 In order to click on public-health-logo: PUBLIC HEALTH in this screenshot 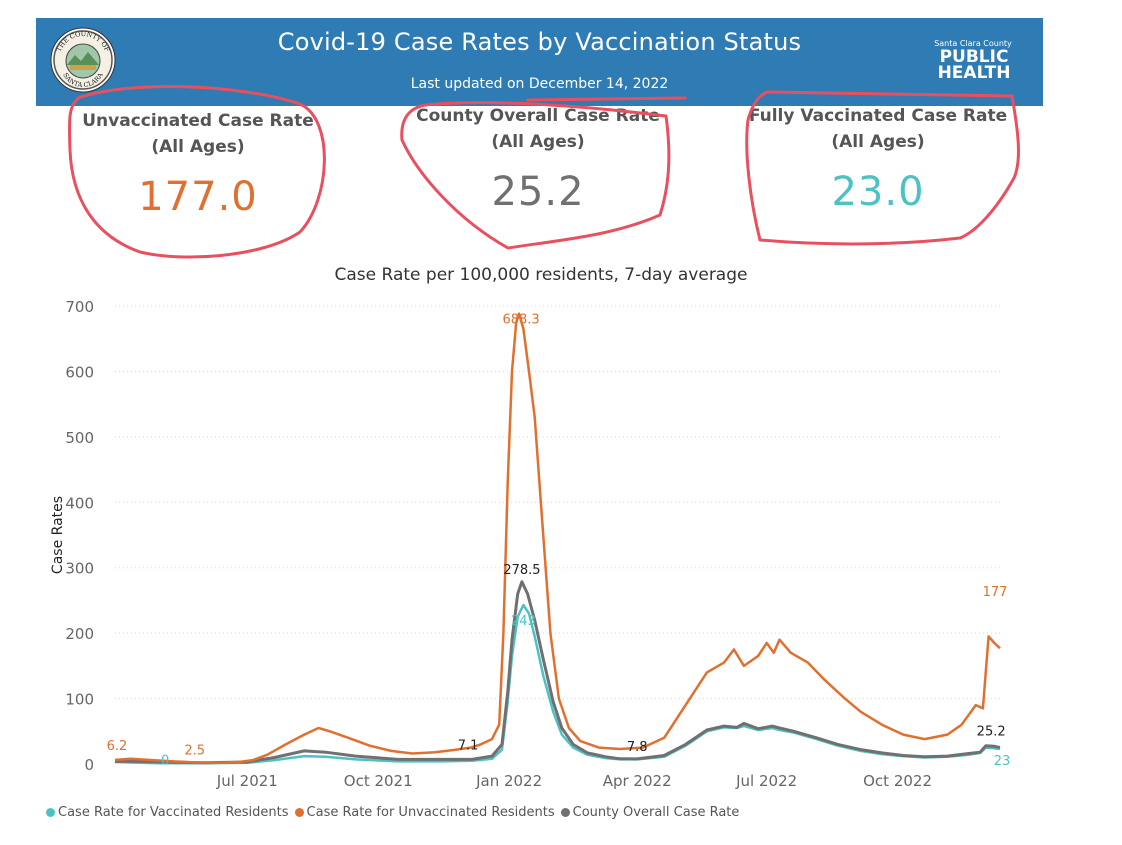, I will do `click(974, 65)`.